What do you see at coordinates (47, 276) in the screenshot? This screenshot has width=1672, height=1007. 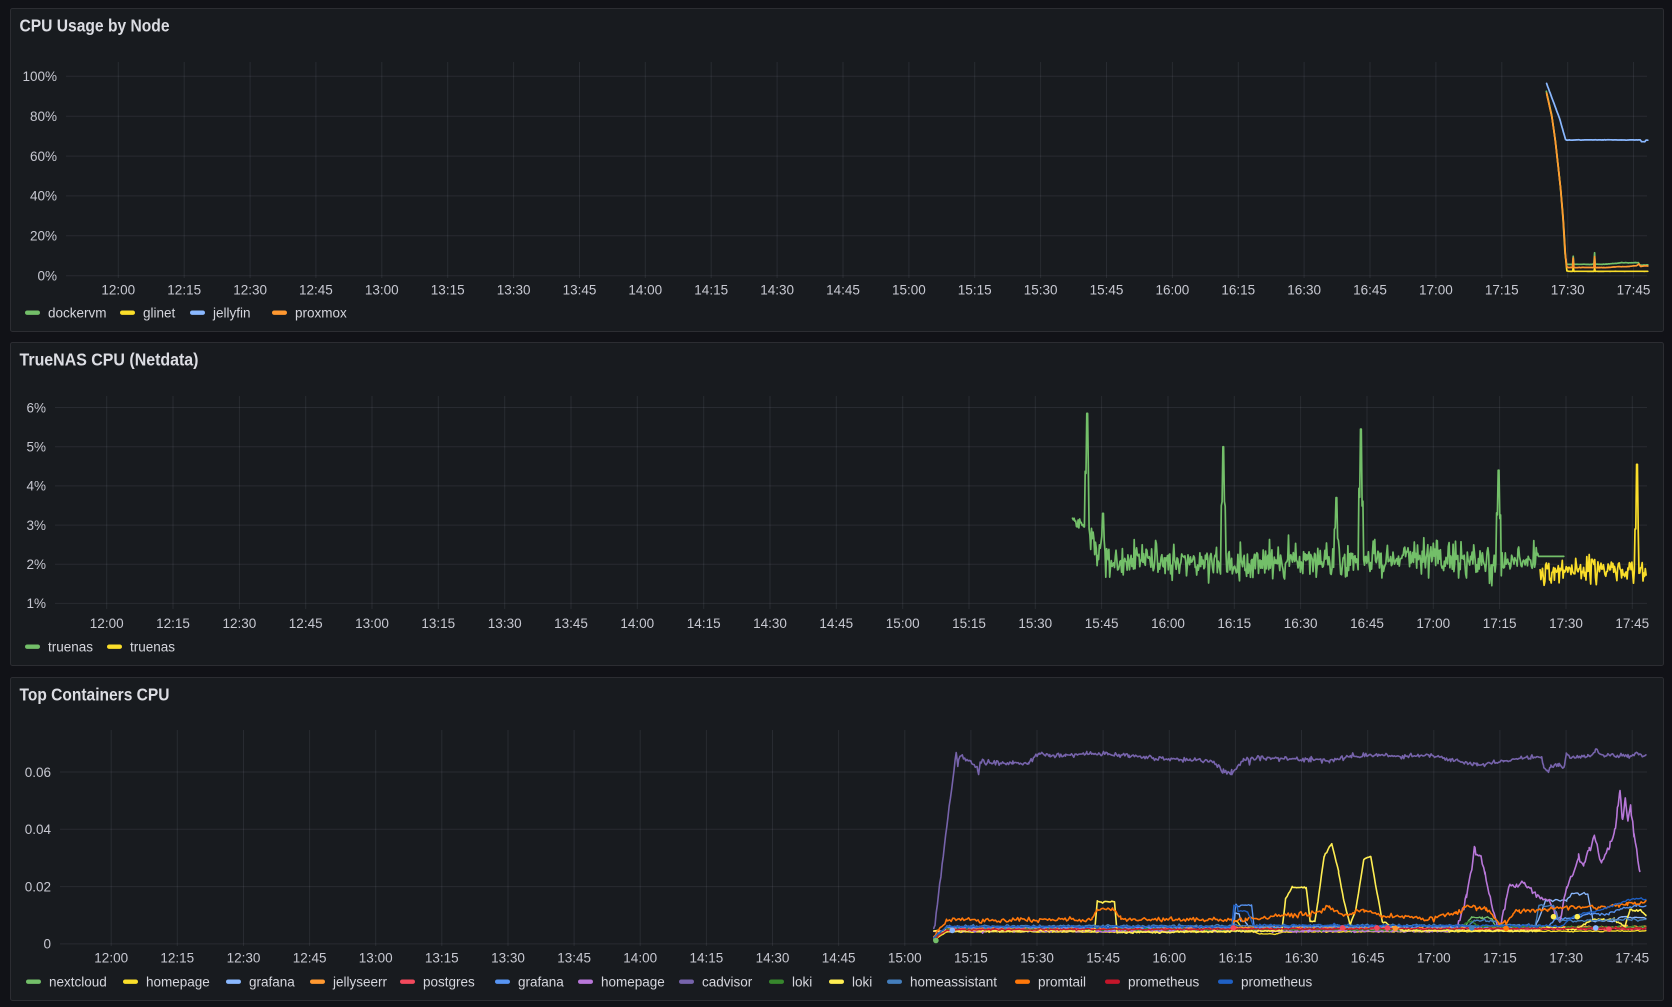 I see `svg-text: 0%` at bounding box center [47, 276].